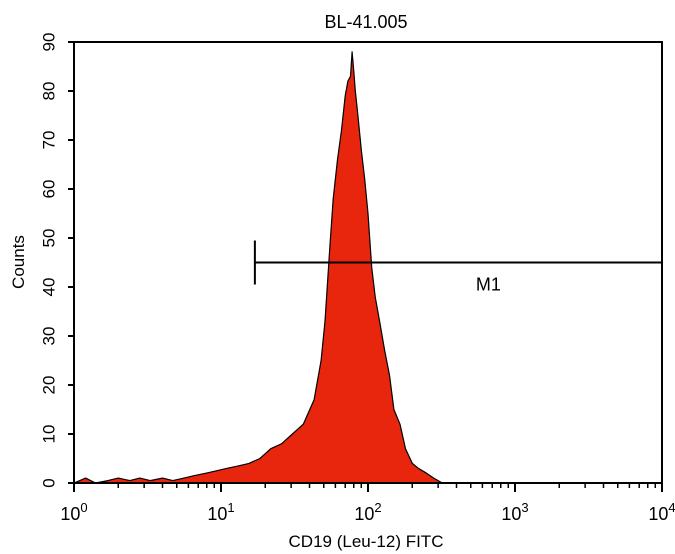  What do you see at coordinates (49, 482) in the screenshot?
I see `y-tick-label: 0` at bounding box center [49, 482].